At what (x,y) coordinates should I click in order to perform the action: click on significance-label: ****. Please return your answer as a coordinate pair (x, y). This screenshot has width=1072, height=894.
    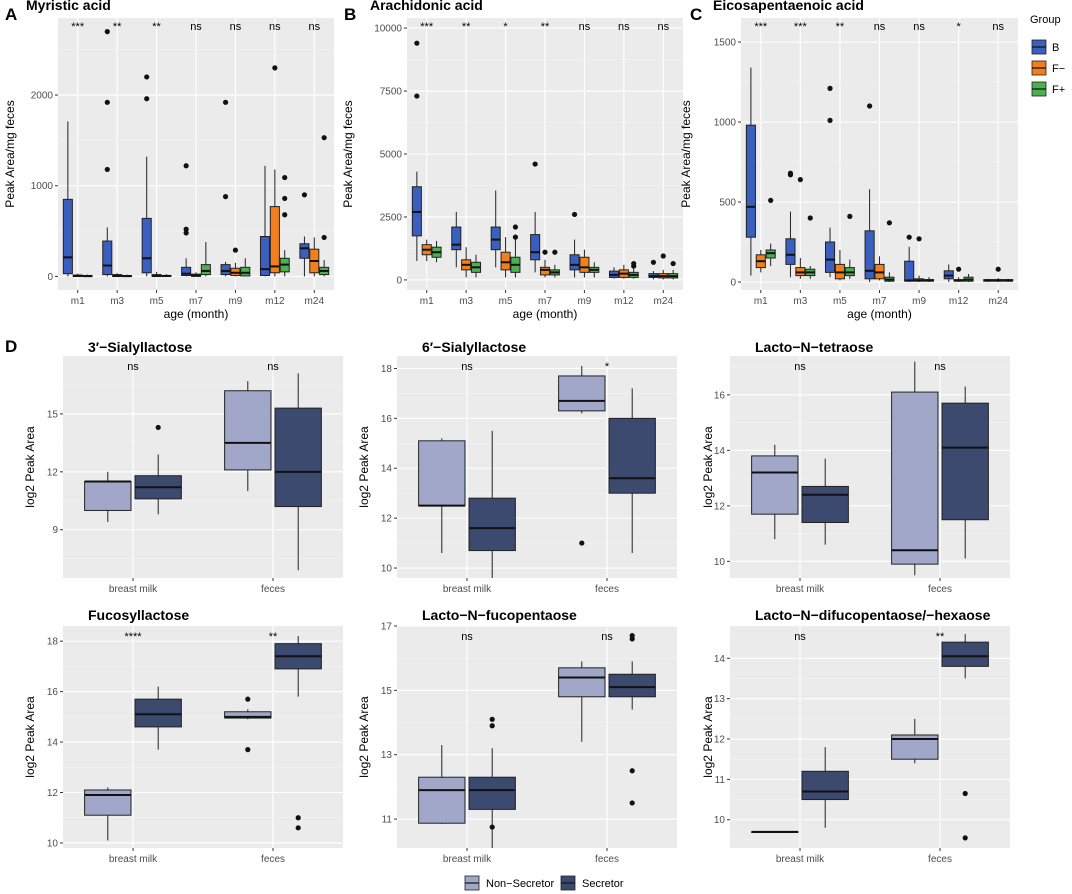
    Looking at the image, I should click on (133, 637).